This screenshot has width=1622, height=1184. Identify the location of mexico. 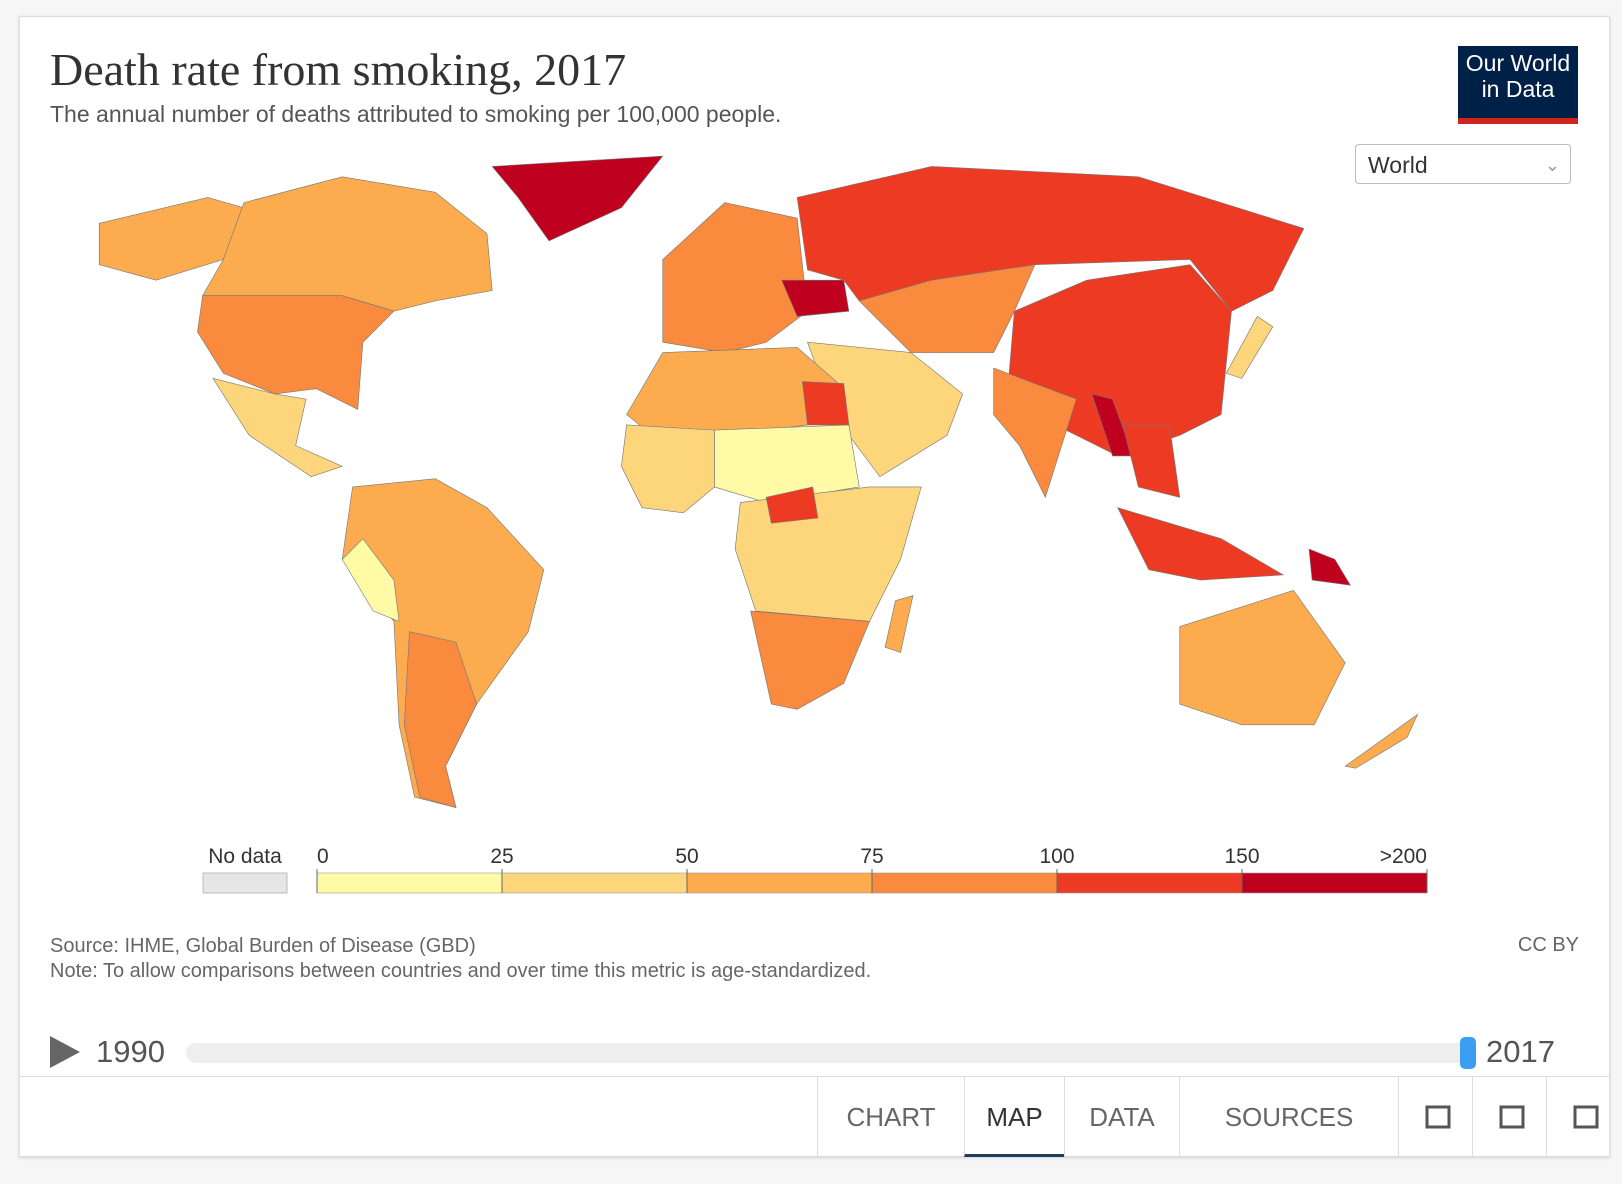
(278, 427).